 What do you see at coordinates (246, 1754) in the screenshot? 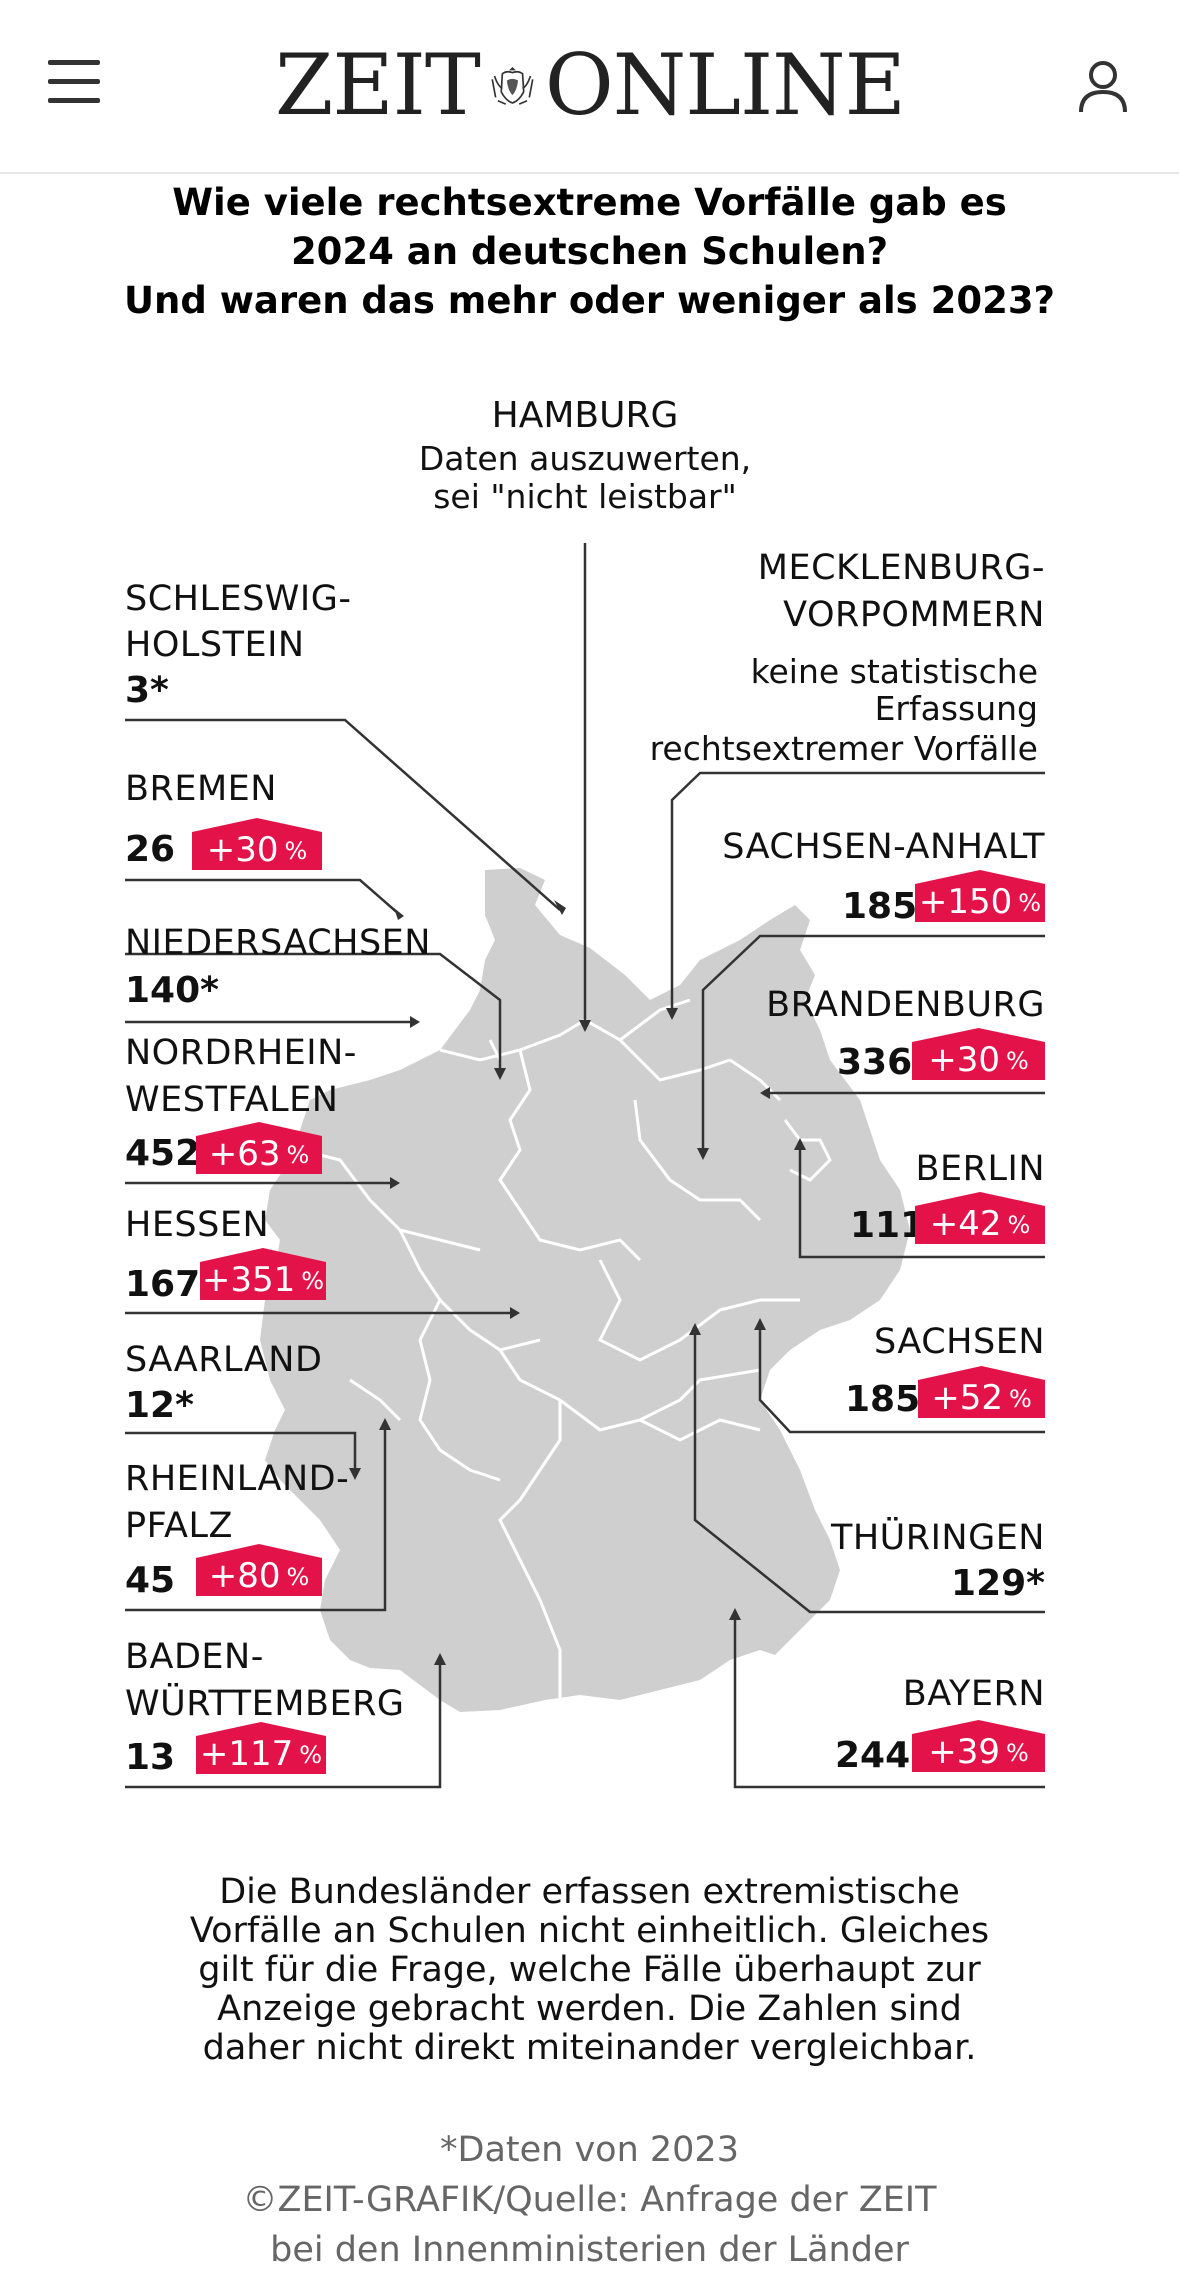
I see `change-bw: +117` at bounding box center [246, 1754].